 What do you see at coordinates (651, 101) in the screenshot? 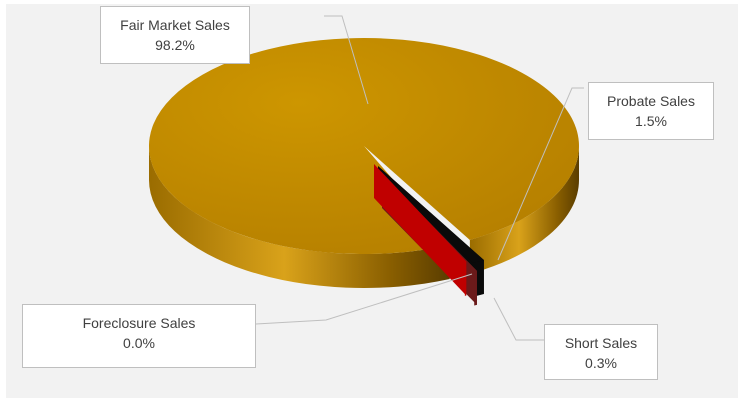
I see `label-probate-name: Probate Sales` at bounding box center [651, 101].